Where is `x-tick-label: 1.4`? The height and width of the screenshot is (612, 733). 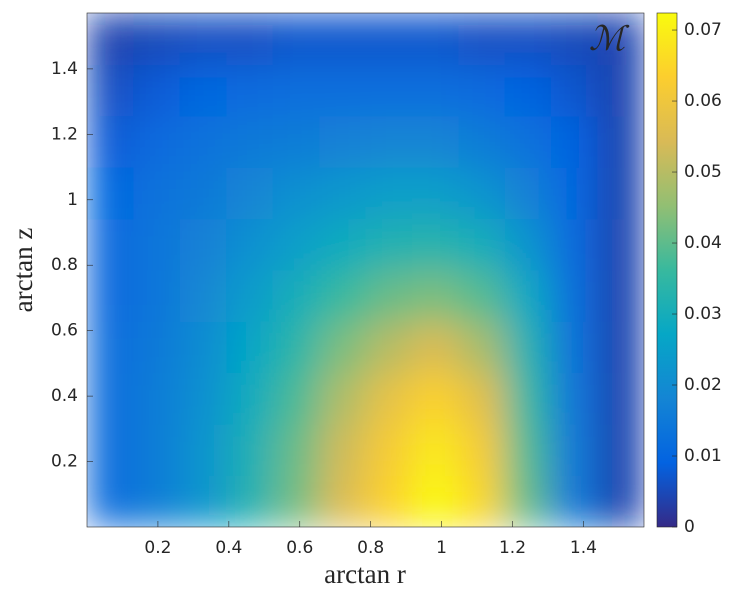 x-tick-label: 1.4 is located at coordinates (583, 548).